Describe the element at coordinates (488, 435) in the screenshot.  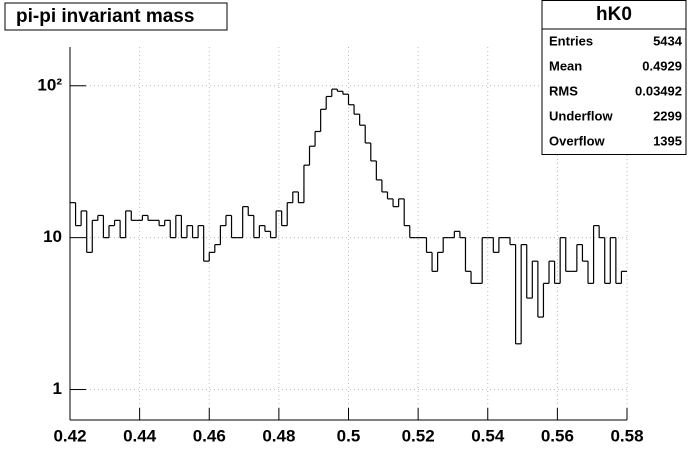
I see `x-tick-label: 0.54` at that location.